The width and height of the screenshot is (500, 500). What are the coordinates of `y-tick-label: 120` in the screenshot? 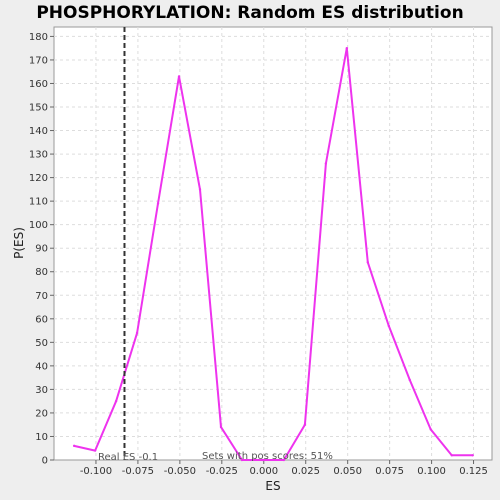 It's located at (38, 178).